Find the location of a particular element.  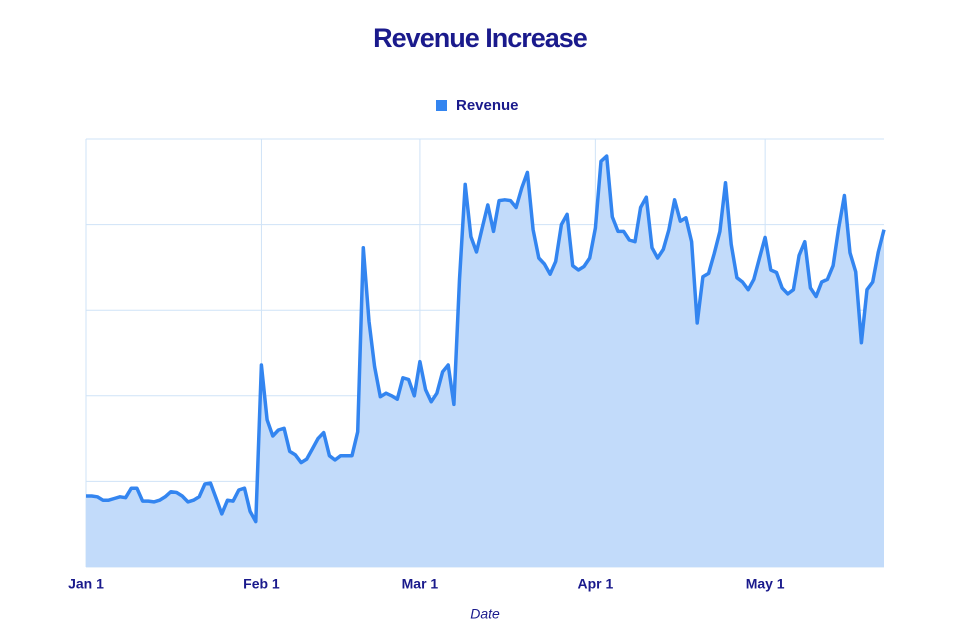

legend-swatch is located at coordinates (441, 105).